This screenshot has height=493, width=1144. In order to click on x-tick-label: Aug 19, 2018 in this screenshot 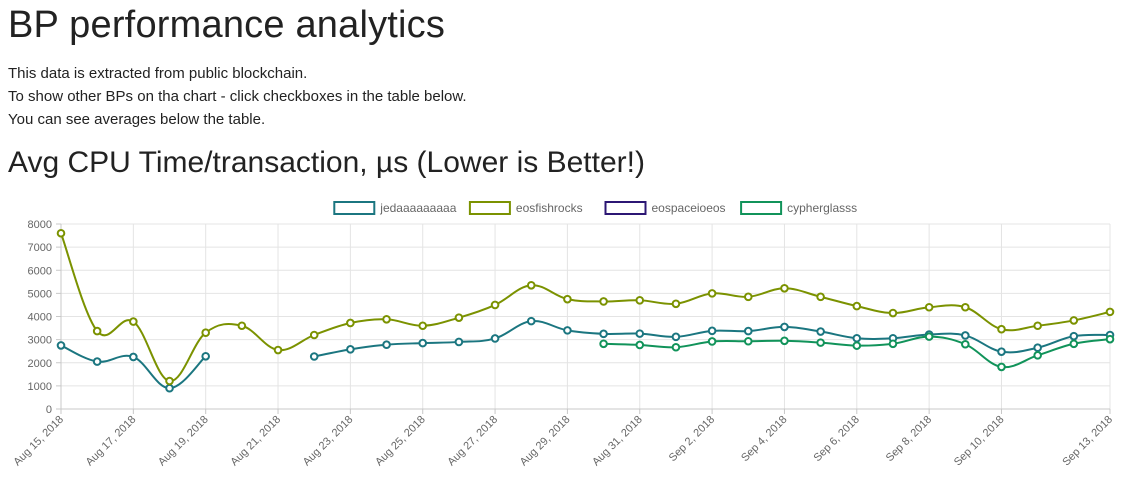, I will do `click(183, 441)`.